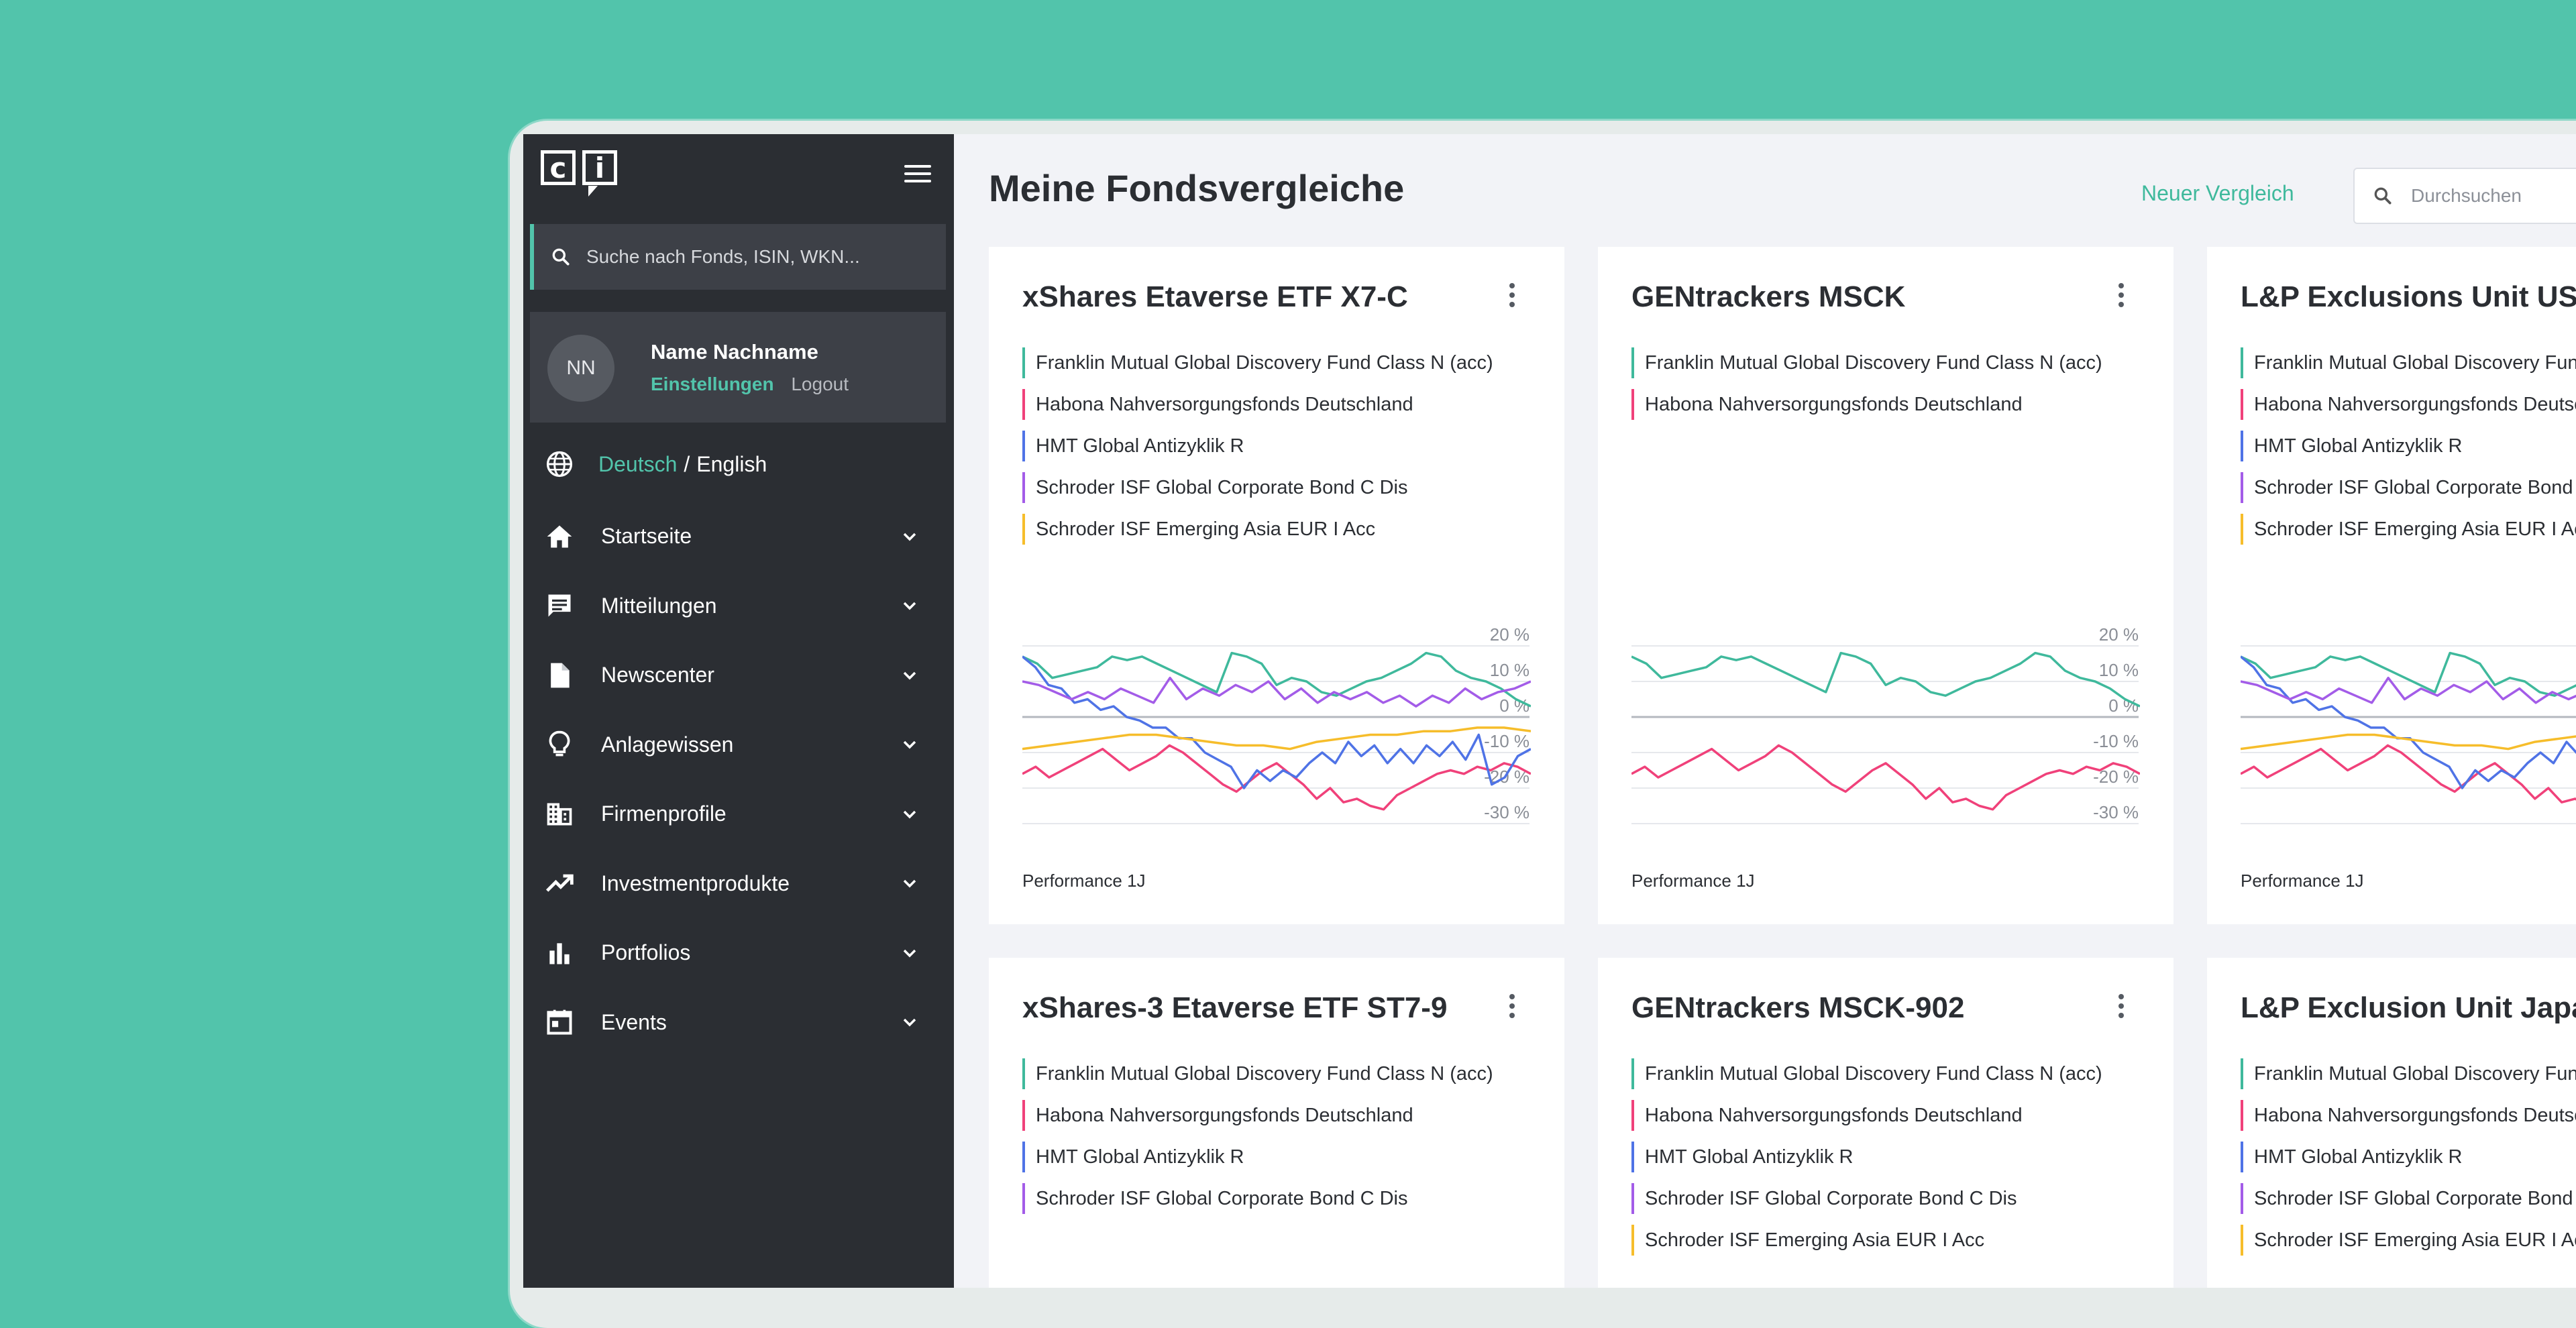  Describe the element at coordinates (738, 367) in the screenshot. I see `user-panel: NN Name Nachname Einstellungen Logout` at that location.